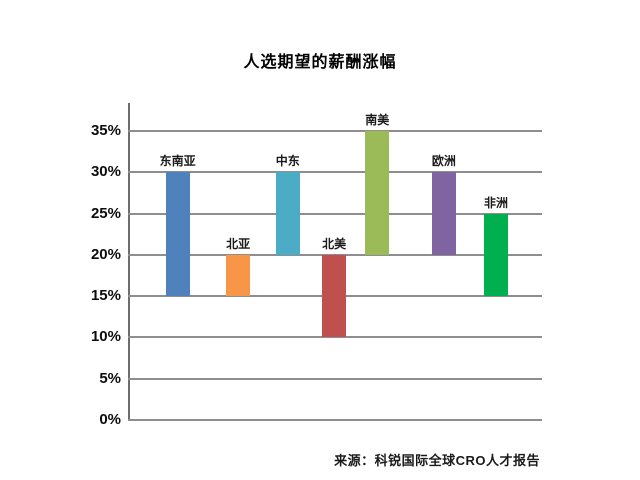  What do you see at coordinates (238, 243) in the screenshot?
I see `bar-category-label: 北亚` at bounding box center [238, 243].